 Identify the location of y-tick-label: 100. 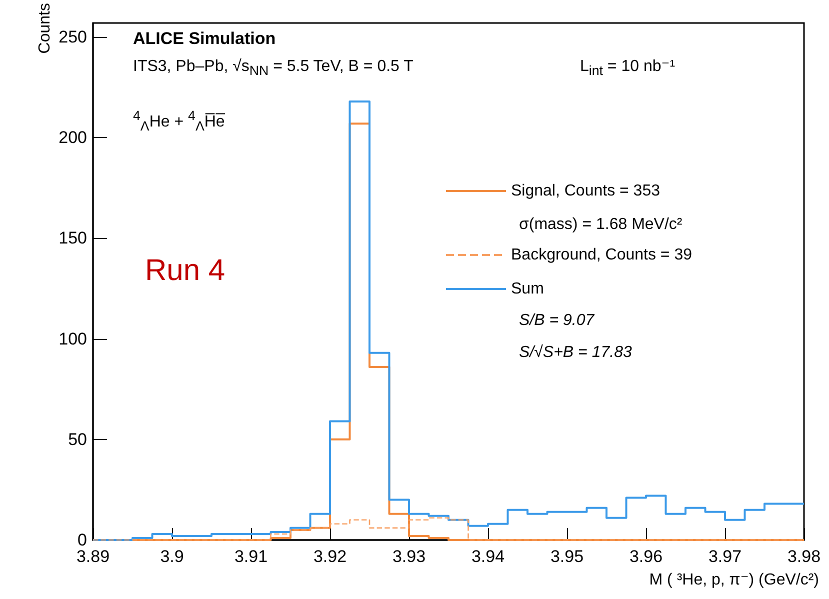
(72, 338).